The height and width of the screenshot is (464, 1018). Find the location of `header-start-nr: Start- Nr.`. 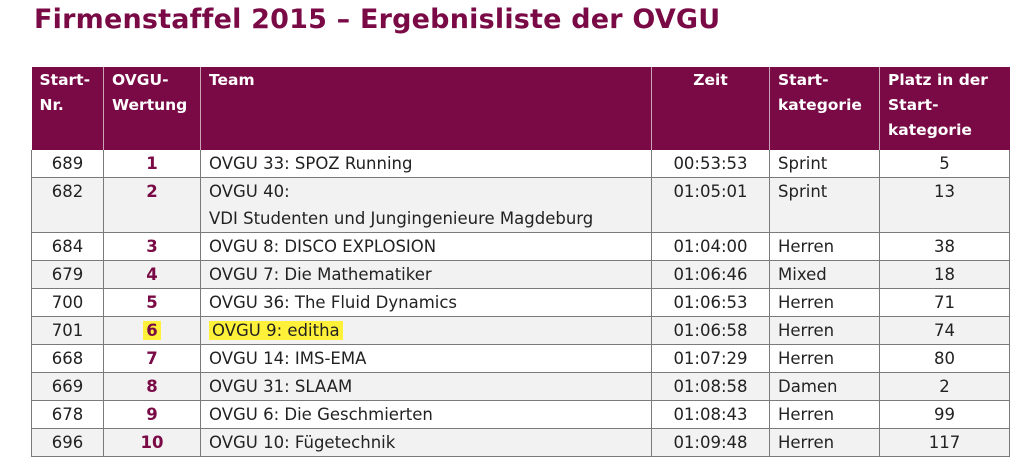

header-start-nr: Start- Nr. is located at coordinates (67, 108).